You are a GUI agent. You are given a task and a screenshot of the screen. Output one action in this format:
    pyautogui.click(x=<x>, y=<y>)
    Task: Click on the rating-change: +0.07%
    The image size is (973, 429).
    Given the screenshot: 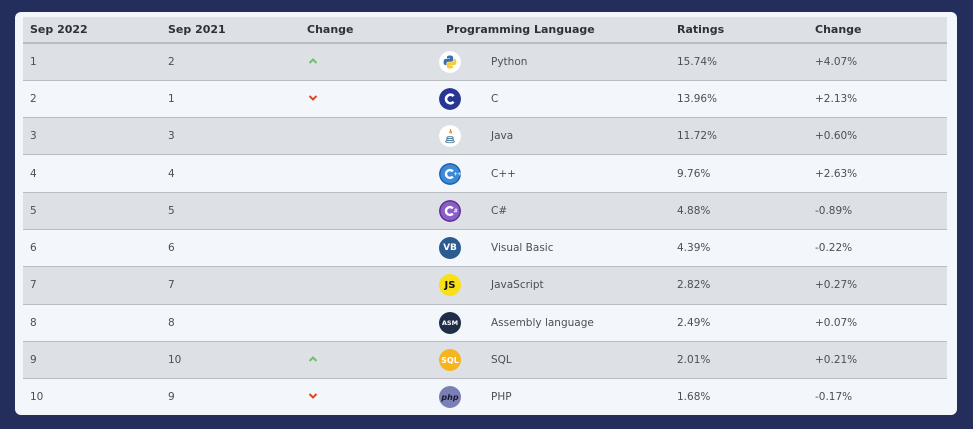 What is the action you would take?
    pyautogui.click(x=877, y=323)
    